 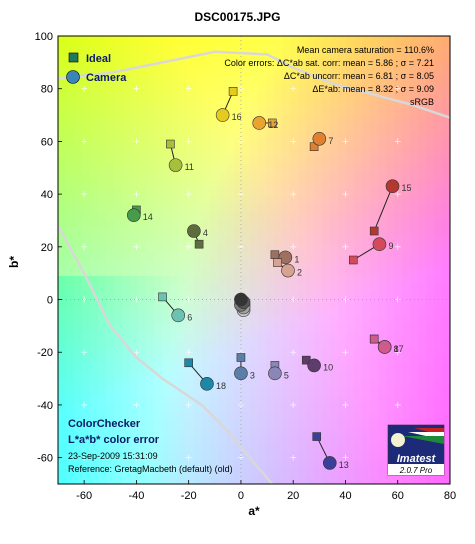 What do you see at coordinates (189, 167) in the screenshot?
I see `point-label: 11` at bounding box center [189, 167].